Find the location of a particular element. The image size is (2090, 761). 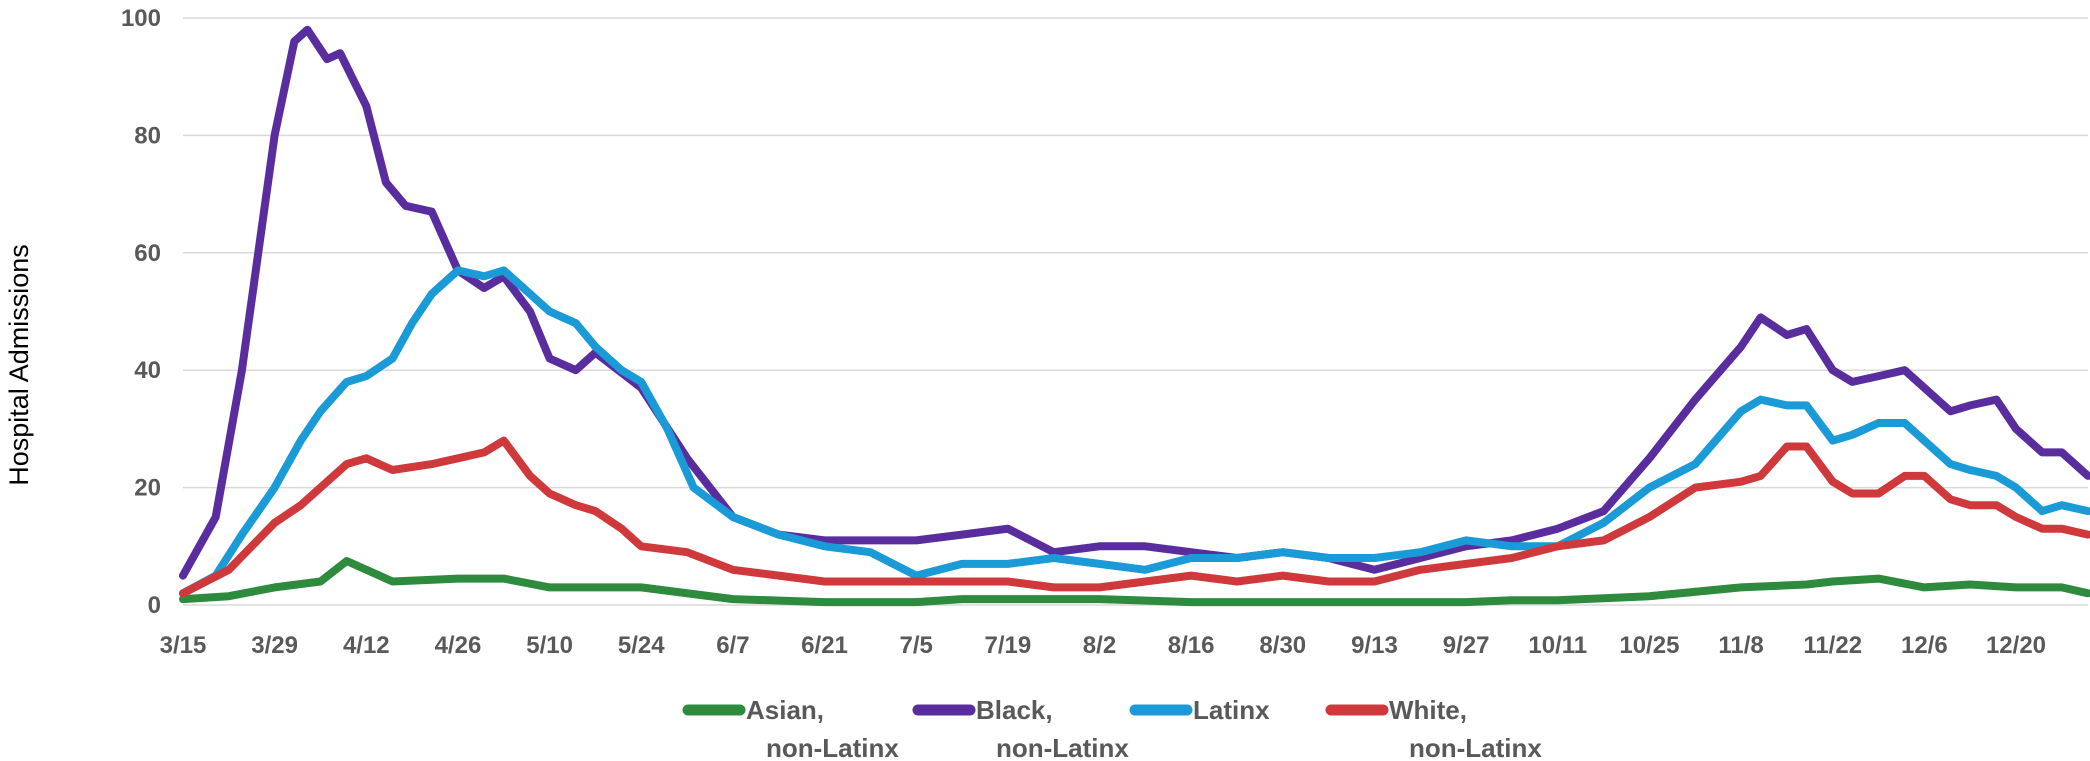

y-tick-label: 60 is located at coordinates (147, 253).